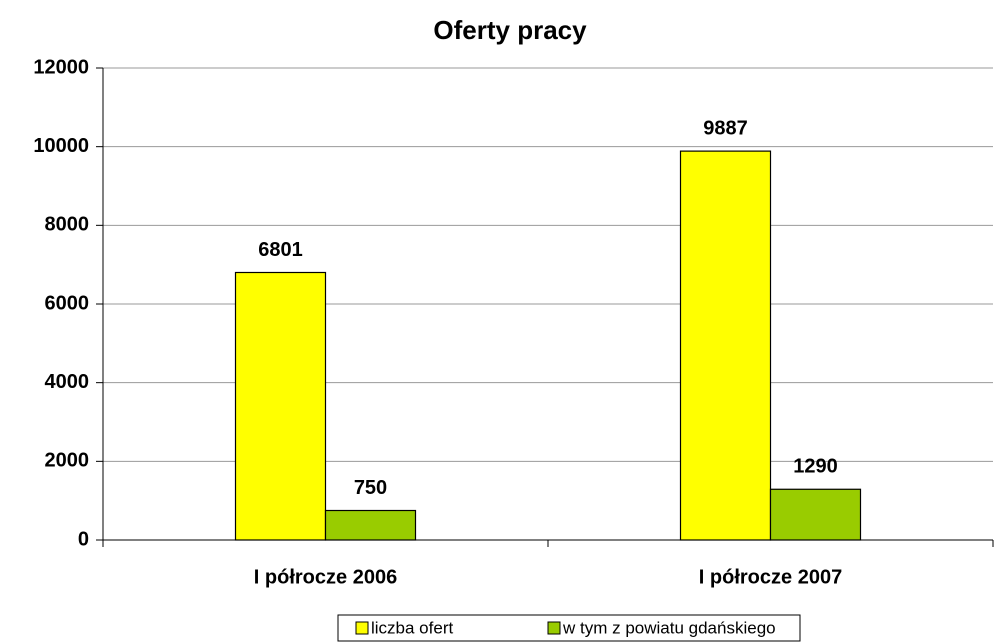 Image resolution: width=995 pixels, height=644 pixels. I want to click on y-tick-label: 6000, so click(67, 303).